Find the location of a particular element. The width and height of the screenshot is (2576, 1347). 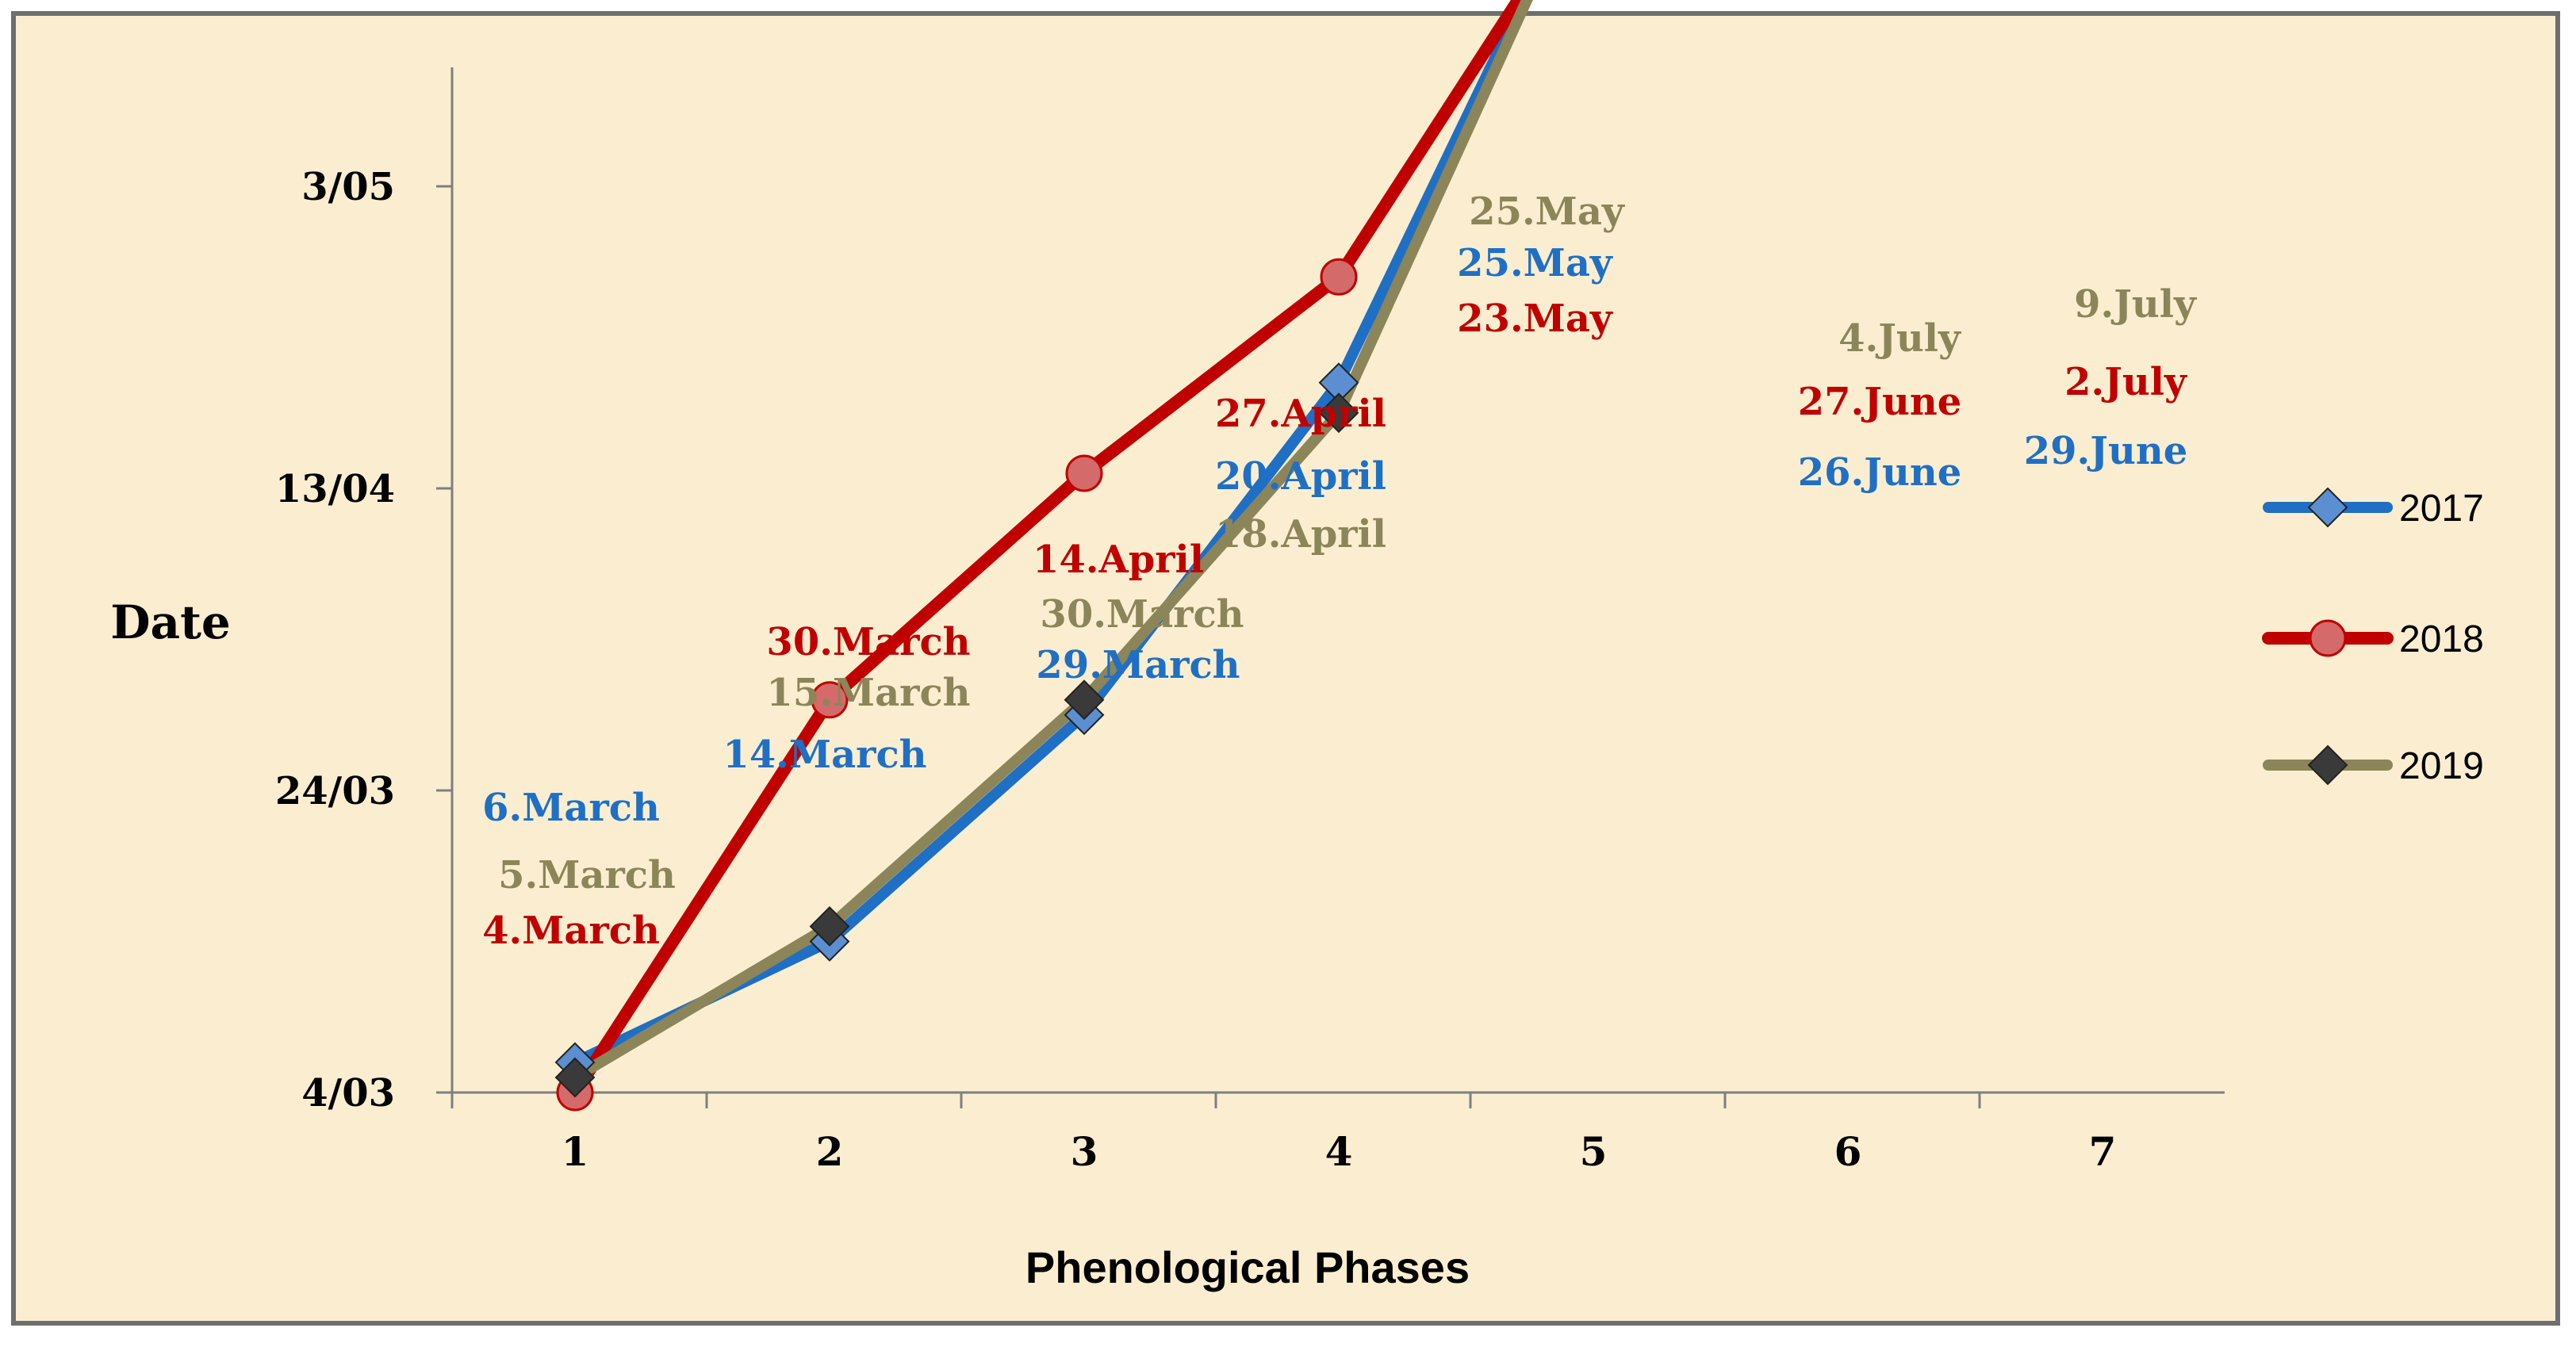

data-label-2018: 30.March is located at coordinates (868, 642).